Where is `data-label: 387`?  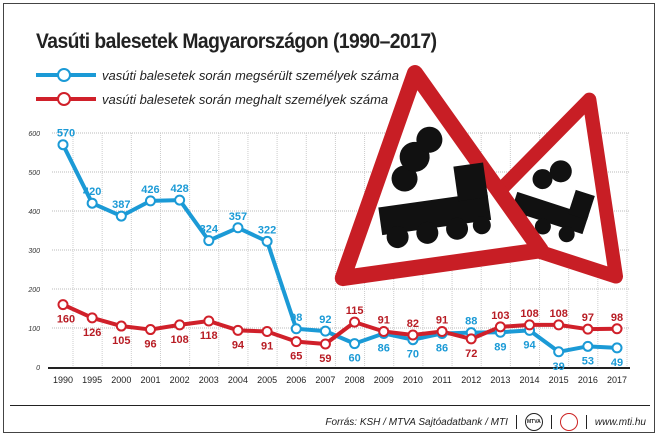
data-label: 387 is located at coordinates (121, 205).